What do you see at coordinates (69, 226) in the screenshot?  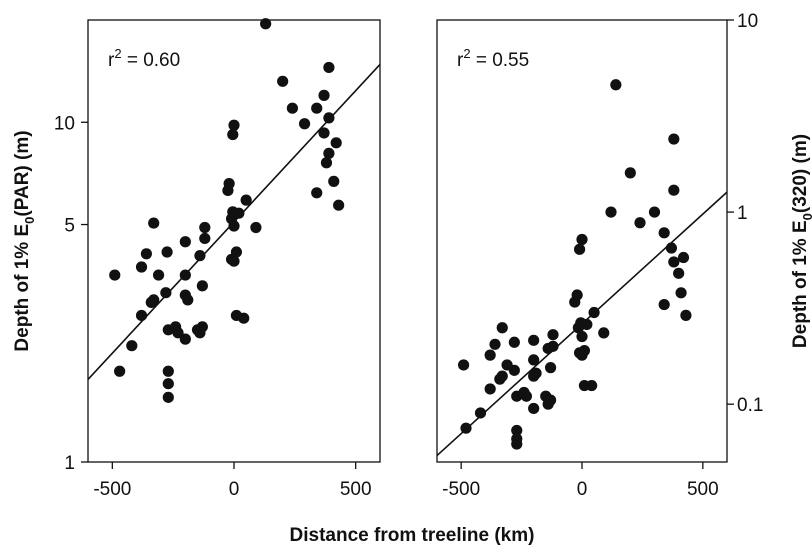 I see `y-tick-label: 5` at bounding box center [69, 226].